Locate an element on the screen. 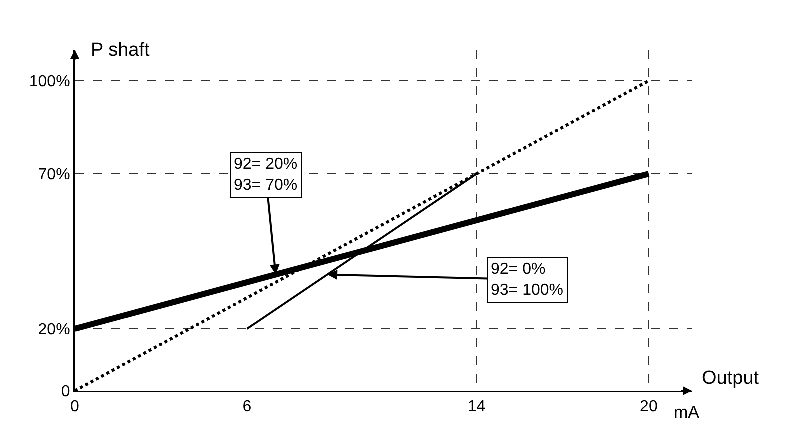 The image size is (792, 436). text: mA is located at coordinates (687, 412).